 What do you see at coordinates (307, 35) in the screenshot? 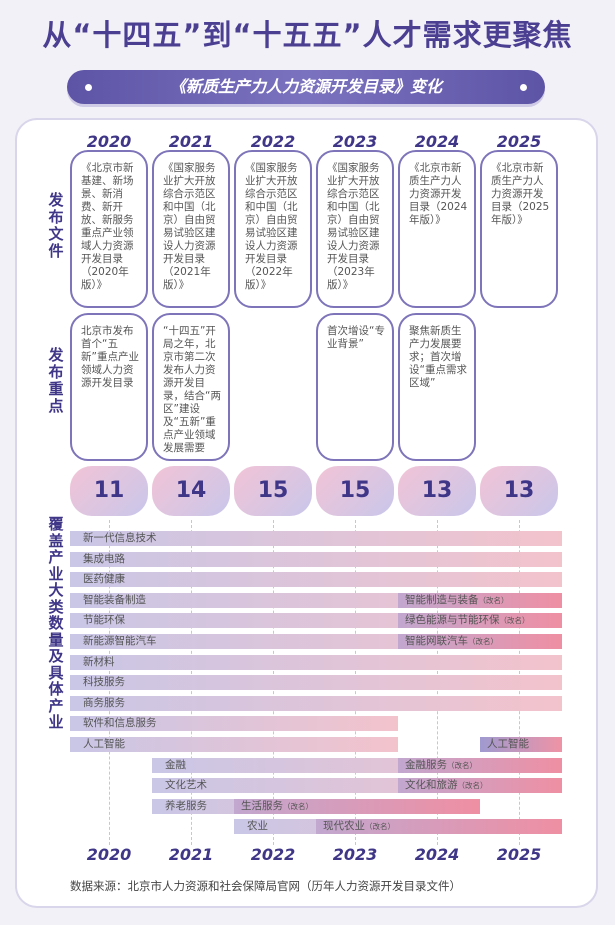
I see `page-title: 从“十四五”到“十五五”人才需求更聚焦` at bounding box center [307, 35].